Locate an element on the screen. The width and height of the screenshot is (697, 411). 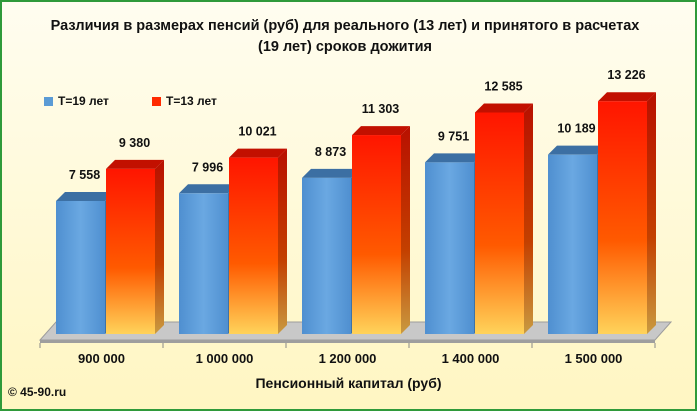
x-tick-label: 1 000 000 is located at coordinates (225, 358).